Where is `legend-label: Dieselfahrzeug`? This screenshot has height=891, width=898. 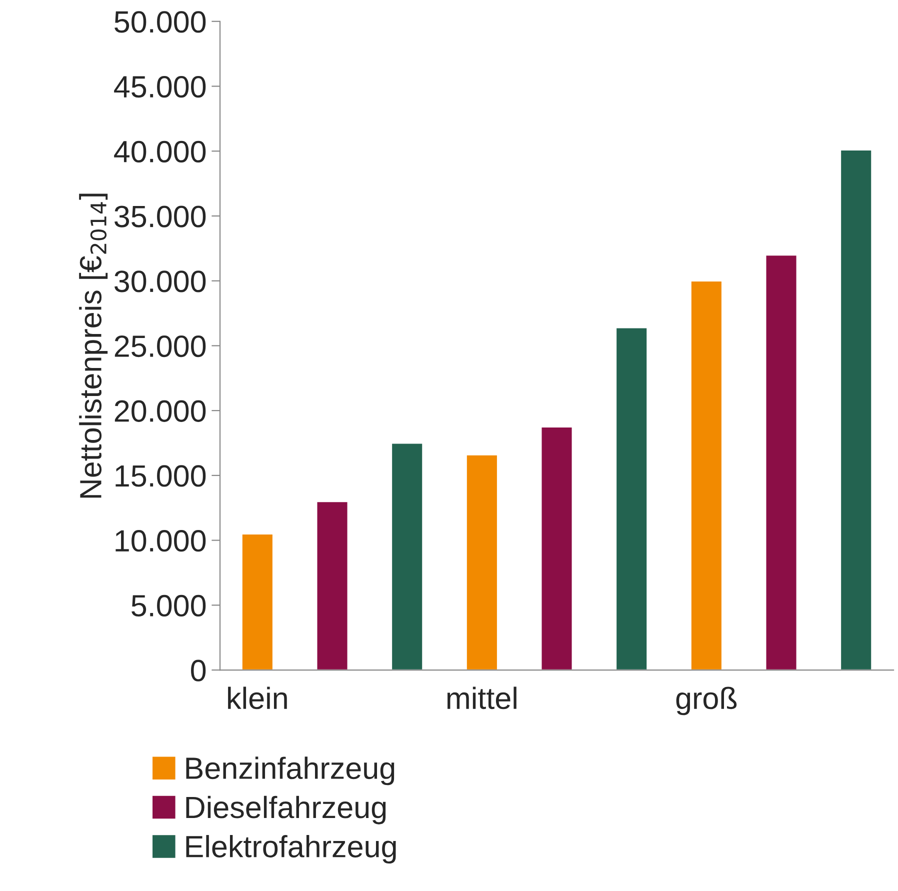 legend-label: Dieselfahrzeug is located at coordinates (286, 810).